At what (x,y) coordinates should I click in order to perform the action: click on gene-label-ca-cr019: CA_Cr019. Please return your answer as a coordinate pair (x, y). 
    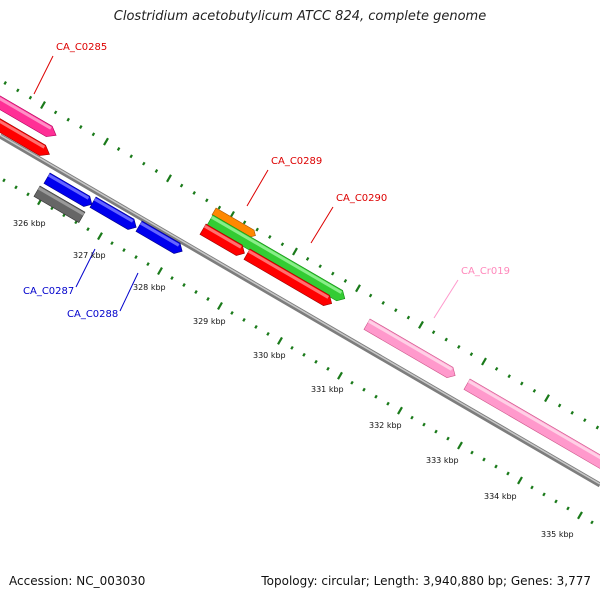
    Looking at the image, I should click on (485, 271).